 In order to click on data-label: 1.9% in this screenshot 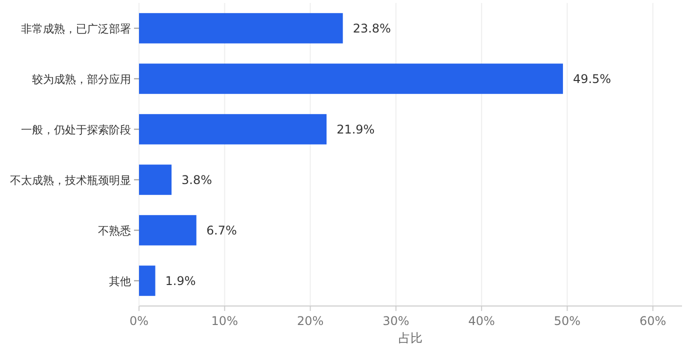, I will do `click(180, 281)`.